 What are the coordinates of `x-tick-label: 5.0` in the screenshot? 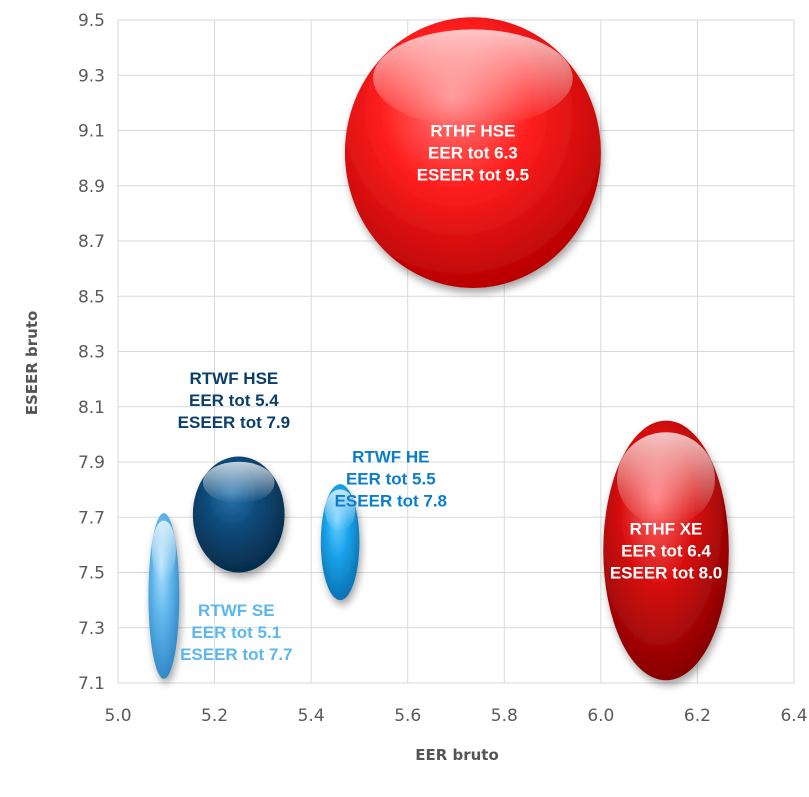 It's located at (117, 716).